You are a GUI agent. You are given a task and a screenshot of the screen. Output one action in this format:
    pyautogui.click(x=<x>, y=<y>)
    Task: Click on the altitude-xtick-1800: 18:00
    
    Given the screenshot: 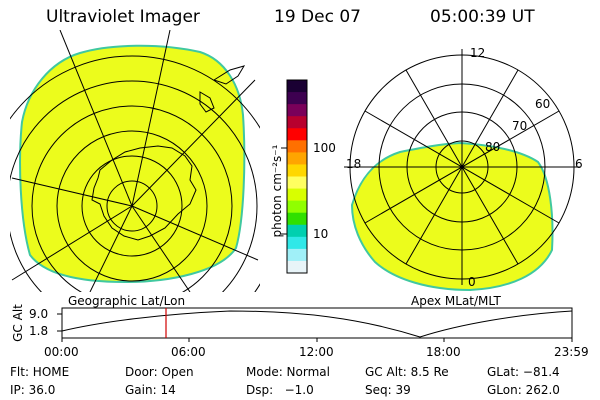 What is the action you would take?
    pyautogui.click(x=443, y=352)
    